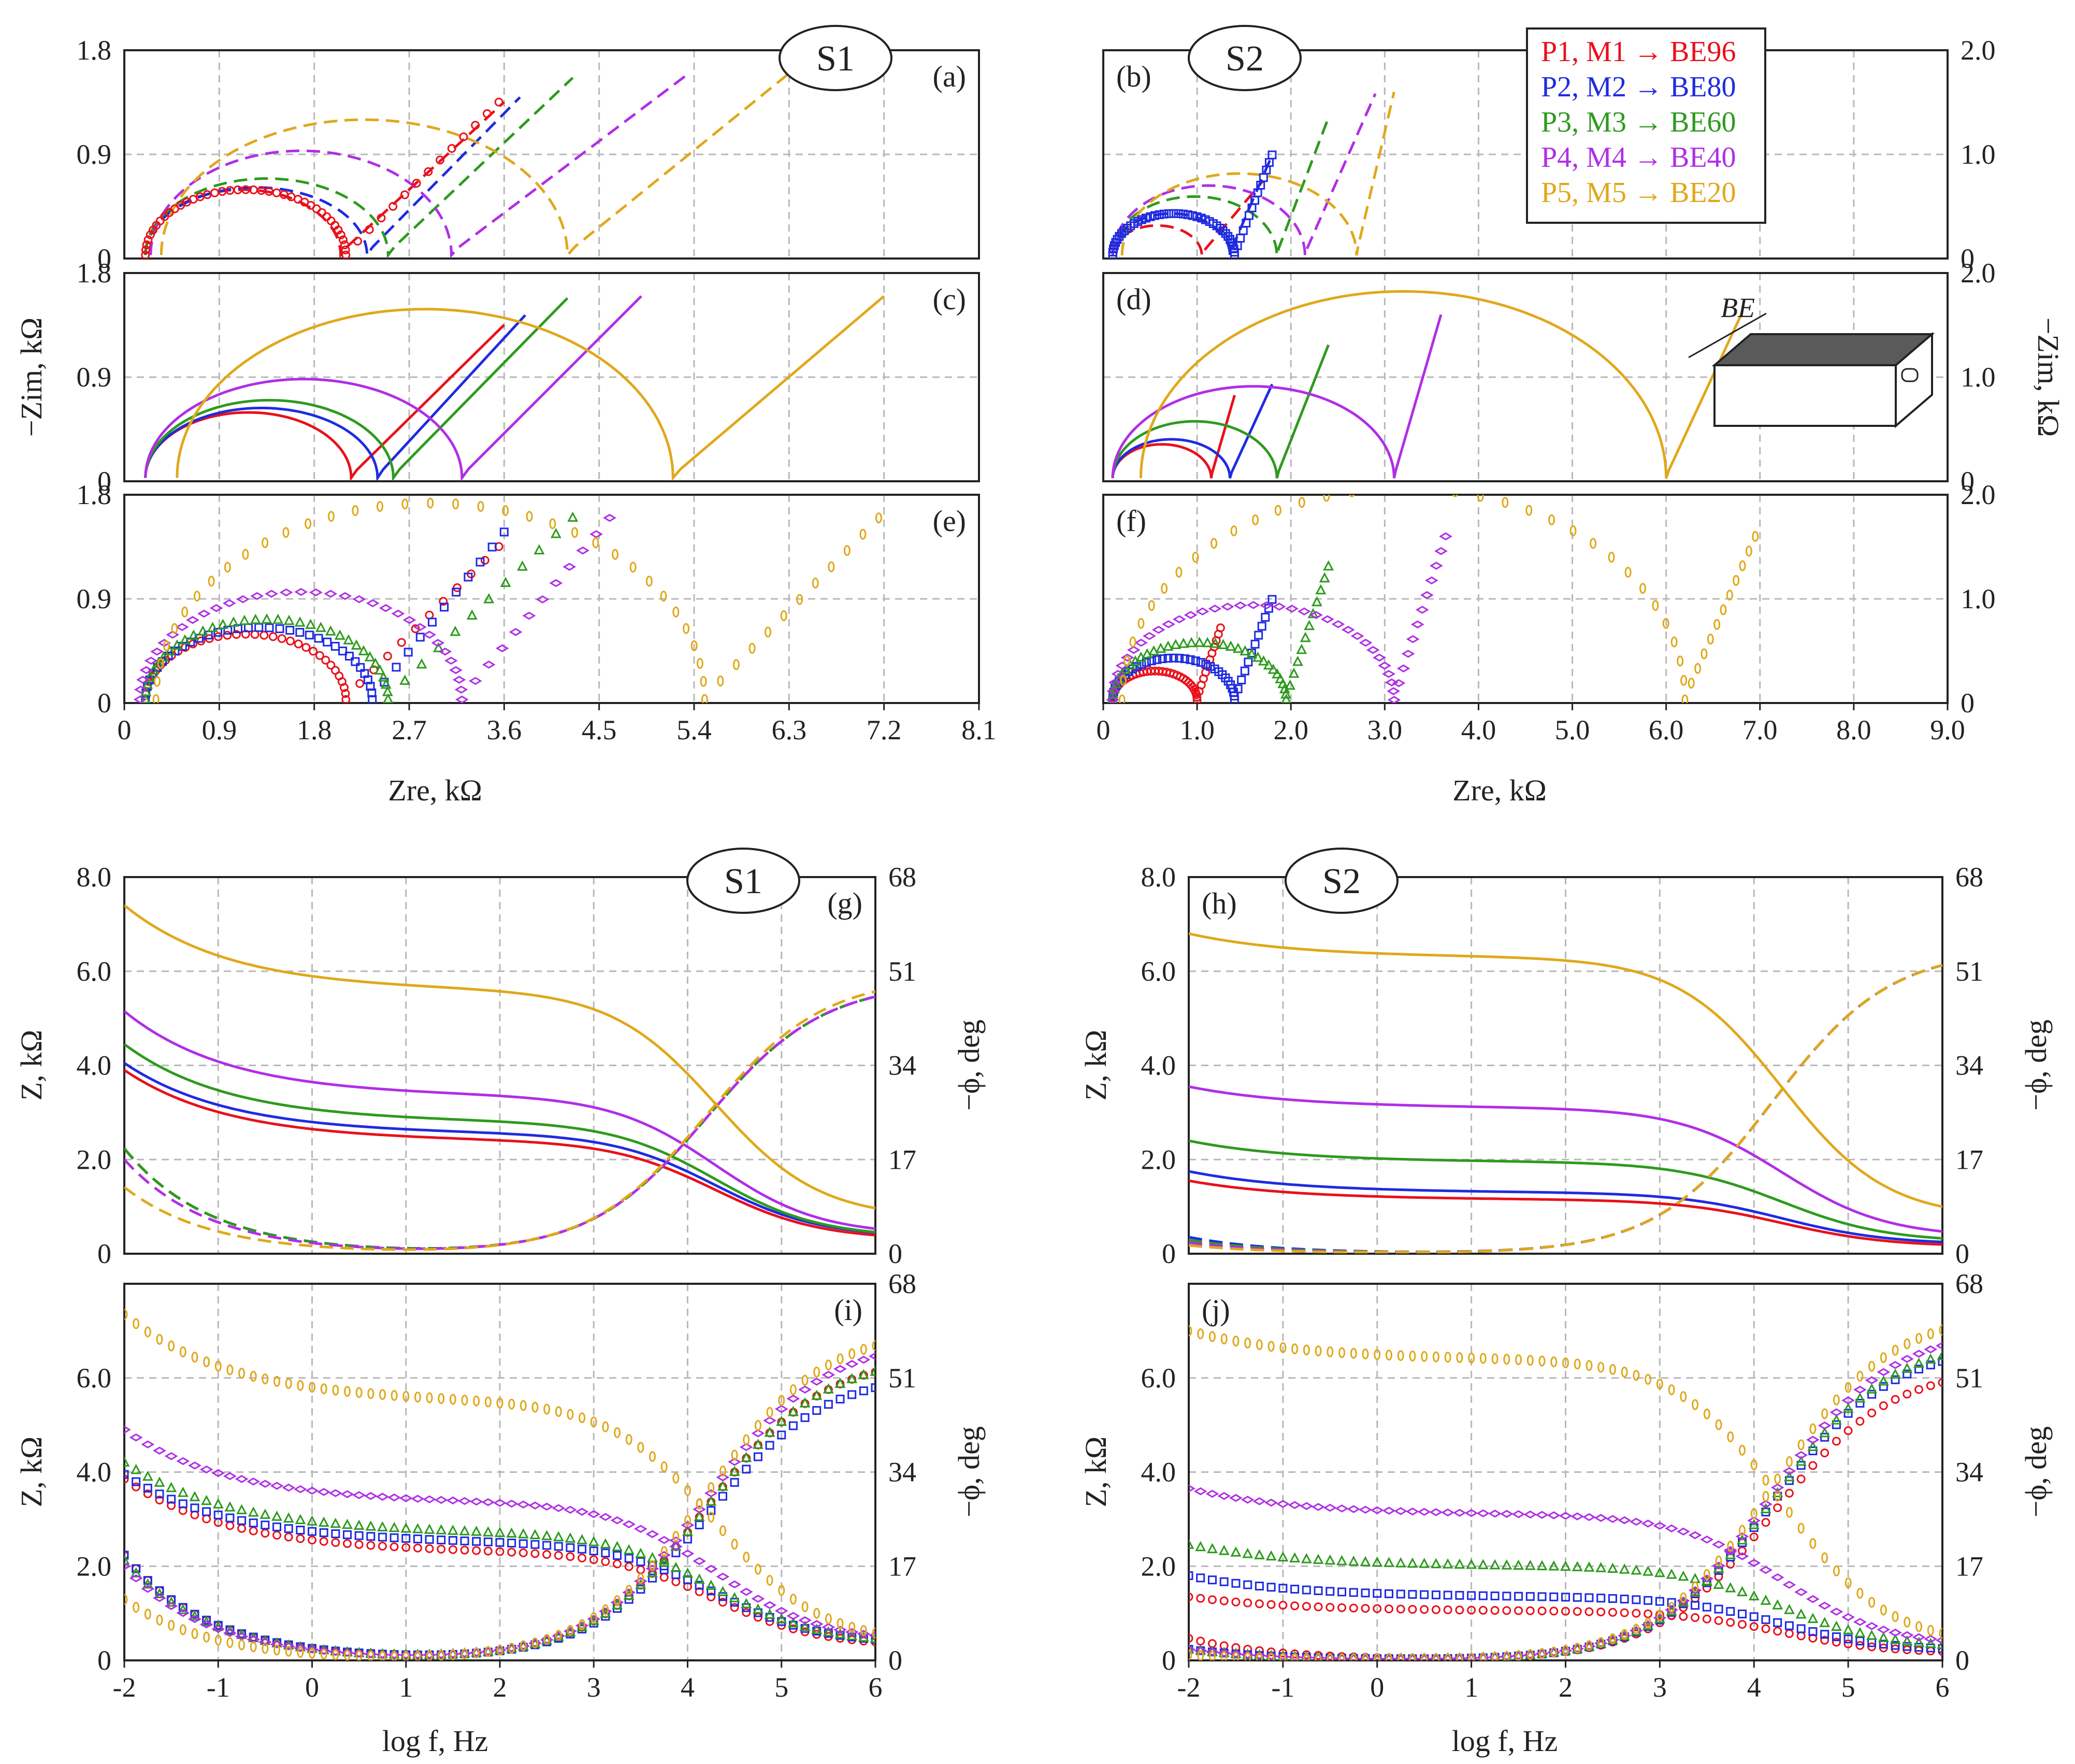 The image size is (2075, 1764). What do you see at coordinates (537, 612) in the screenshot?
I see `panel-e: 0 0.9 1.8 2.7 3.6 4.5 5.4 6.3 7.2 8.100.91.8(e)` at bounding box center [537, 612].